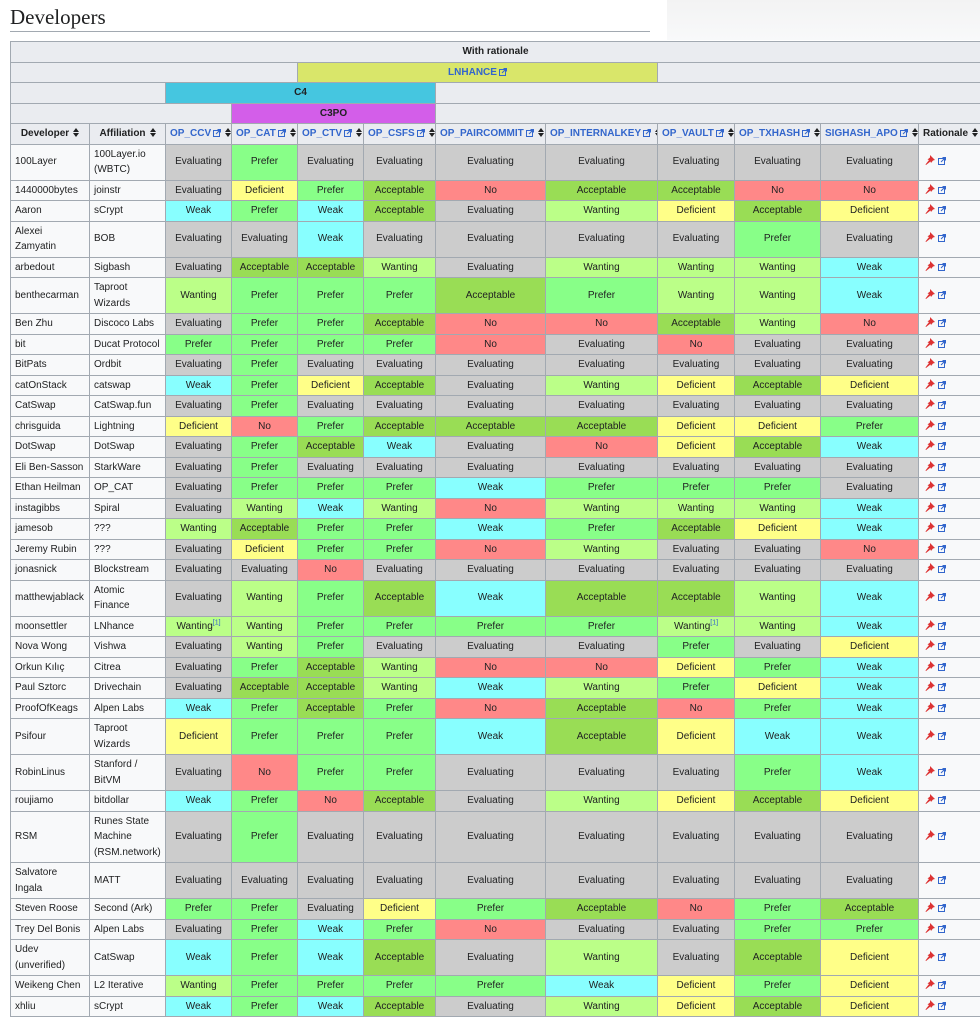 This screenshot has height=1023, width=980. Describe the element at coordinates (391, 133) in the screenshot. I see `column-link: OP_CSFS` at that location.